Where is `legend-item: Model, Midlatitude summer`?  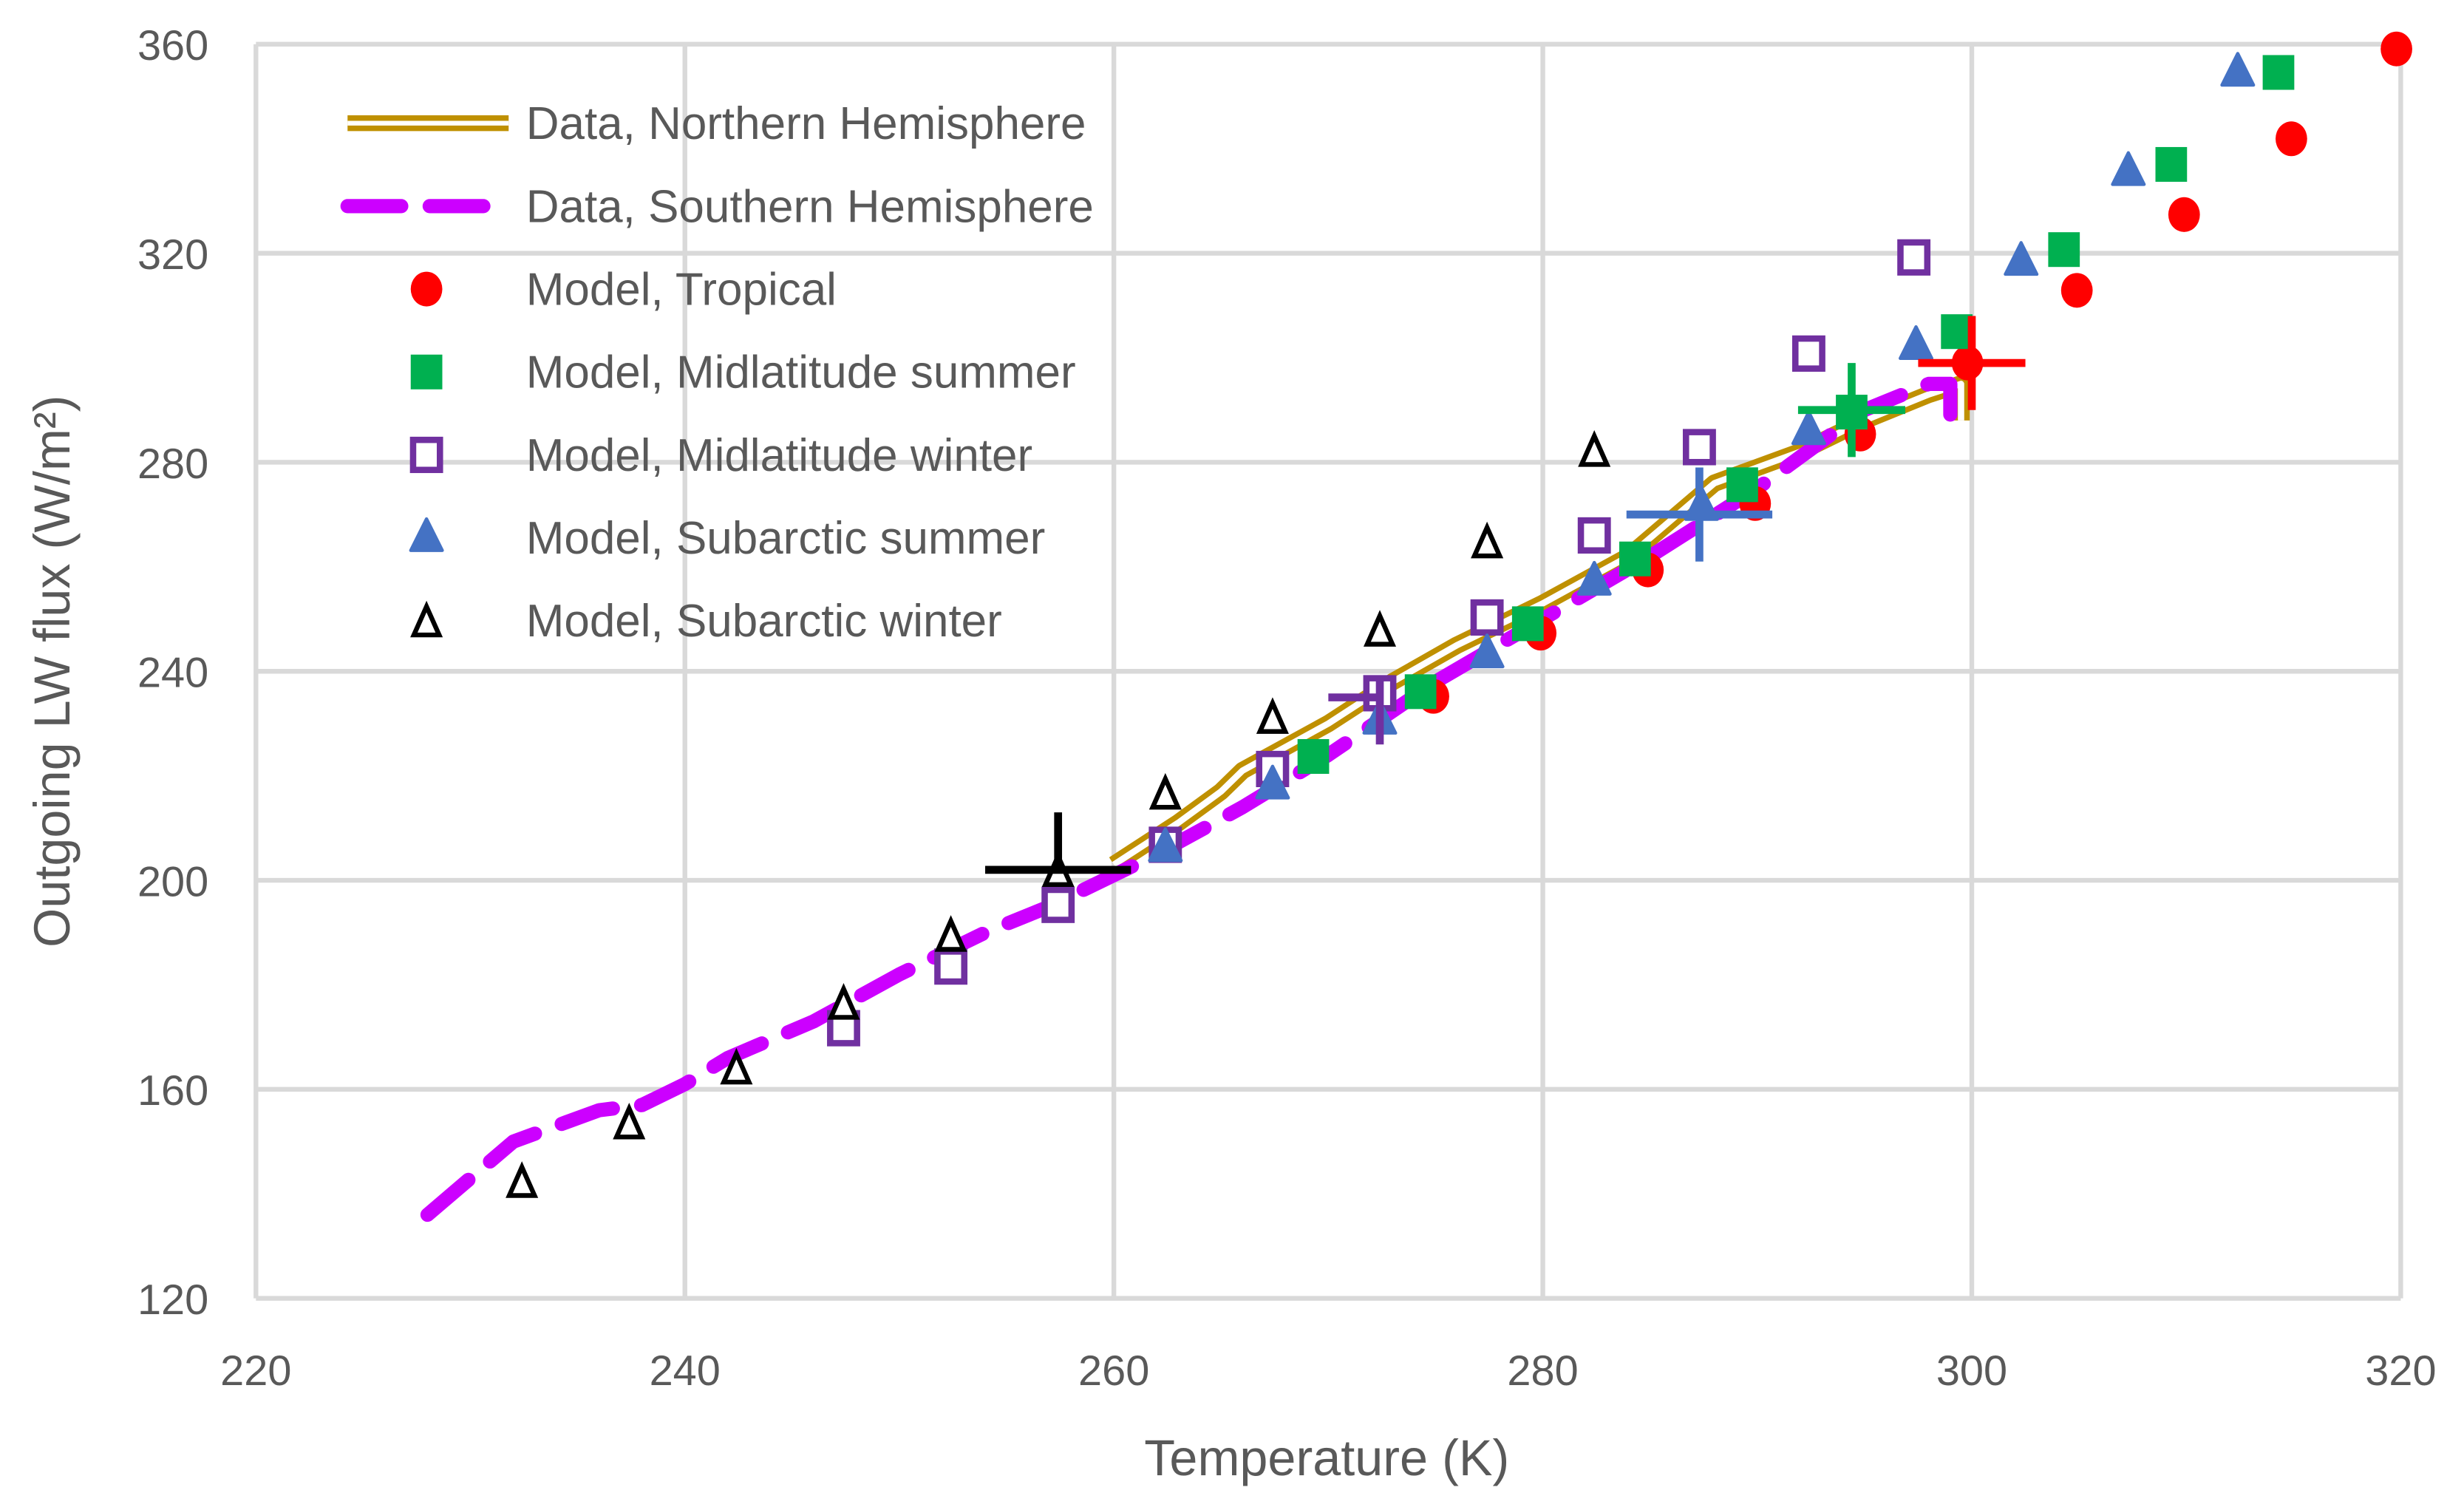 legend-item: Model, Midlatitude summer is located at coordinates (743, 372).